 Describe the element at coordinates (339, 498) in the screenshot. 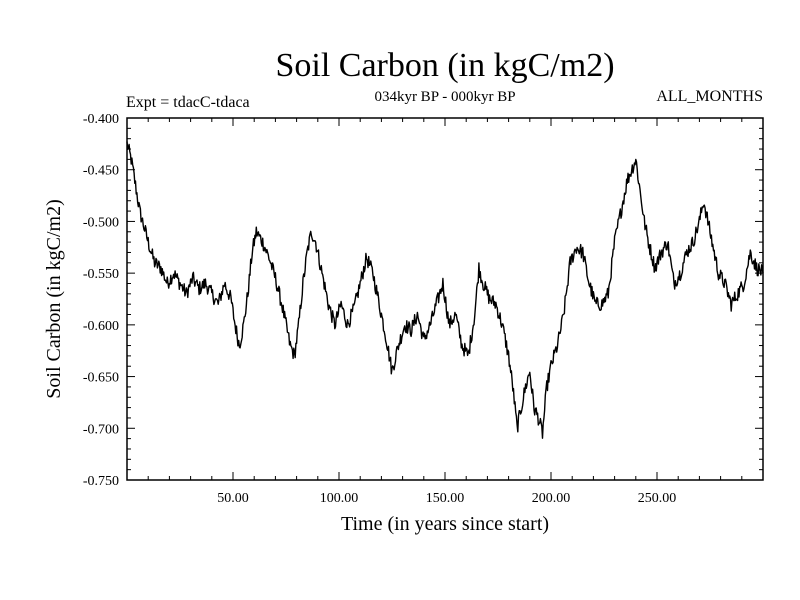

I see `x-tick-label: 100.00` at that location.